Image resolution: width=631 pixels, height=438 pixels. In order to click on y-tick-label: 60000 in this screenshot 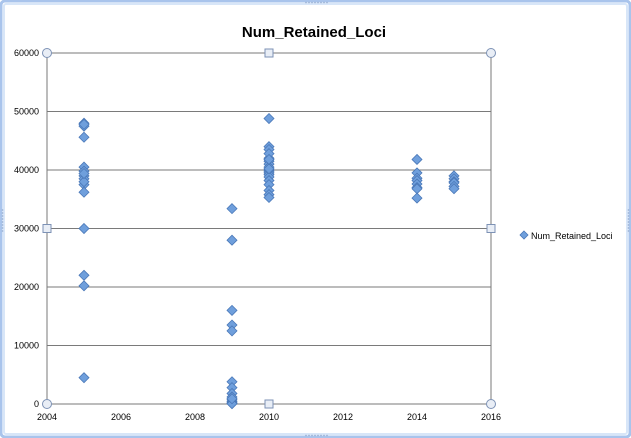, I will do `click(26, 53)`.